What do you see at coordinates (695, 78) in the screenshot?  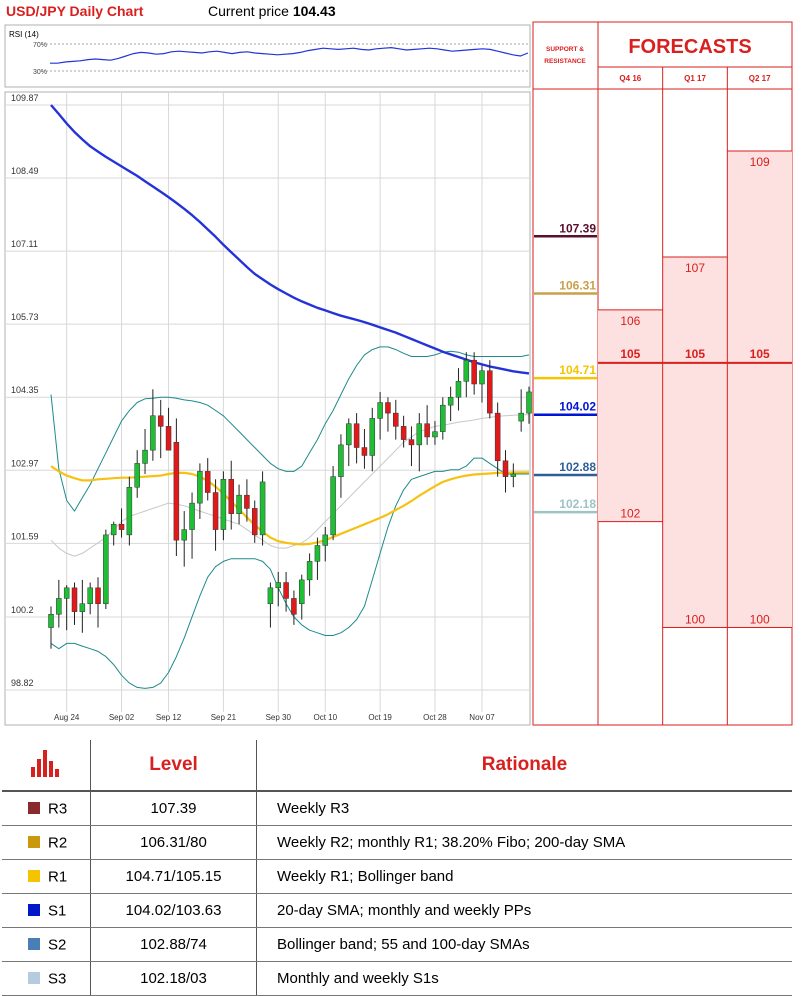 I see `forecast-col-label: Q1 17` at bounding box center [695, 78].